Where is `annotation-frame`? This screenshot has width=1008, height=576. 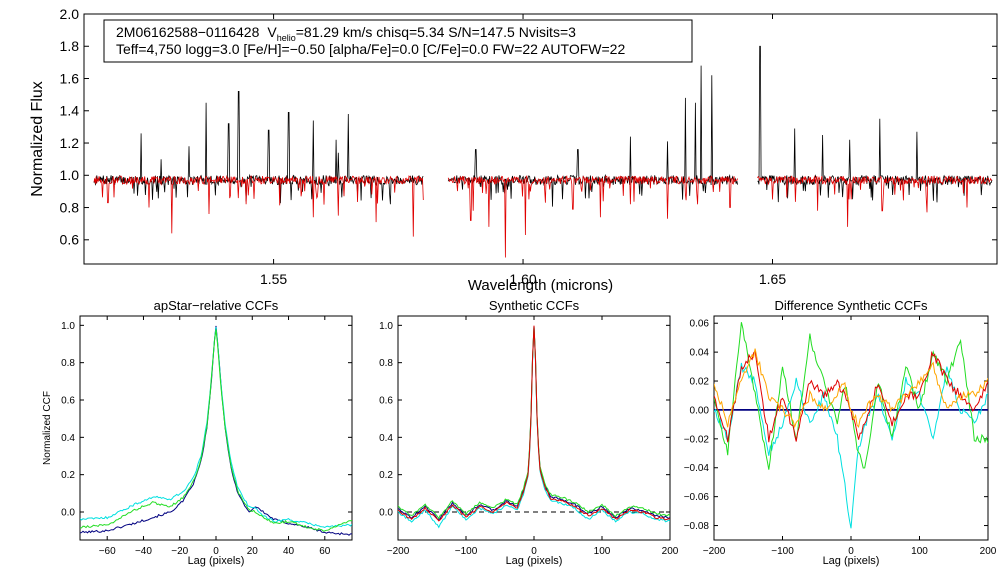 annotation-frame is located at coordinates (398, 41).